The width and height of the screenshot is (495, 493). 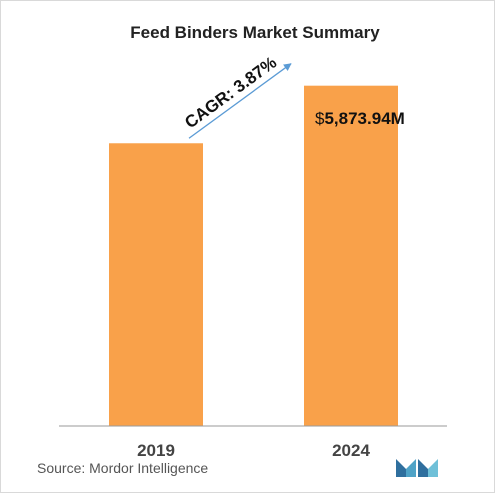 What do you see at coordinates (364, 118) in the screenshot?
I see `value-text: 5,873.94M` at bounding box center [364, 118].